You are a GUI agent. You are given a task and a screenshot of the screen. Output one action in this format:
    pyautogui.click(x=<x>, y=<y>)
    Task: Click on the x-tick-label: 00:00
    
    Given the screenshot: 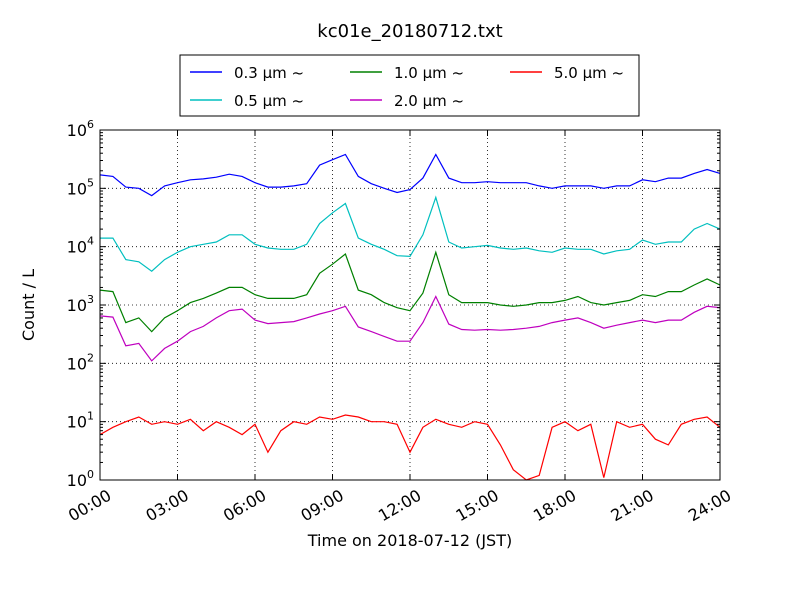 What is the action you would take?
    pyautogui.click(x=89, y=506)
    